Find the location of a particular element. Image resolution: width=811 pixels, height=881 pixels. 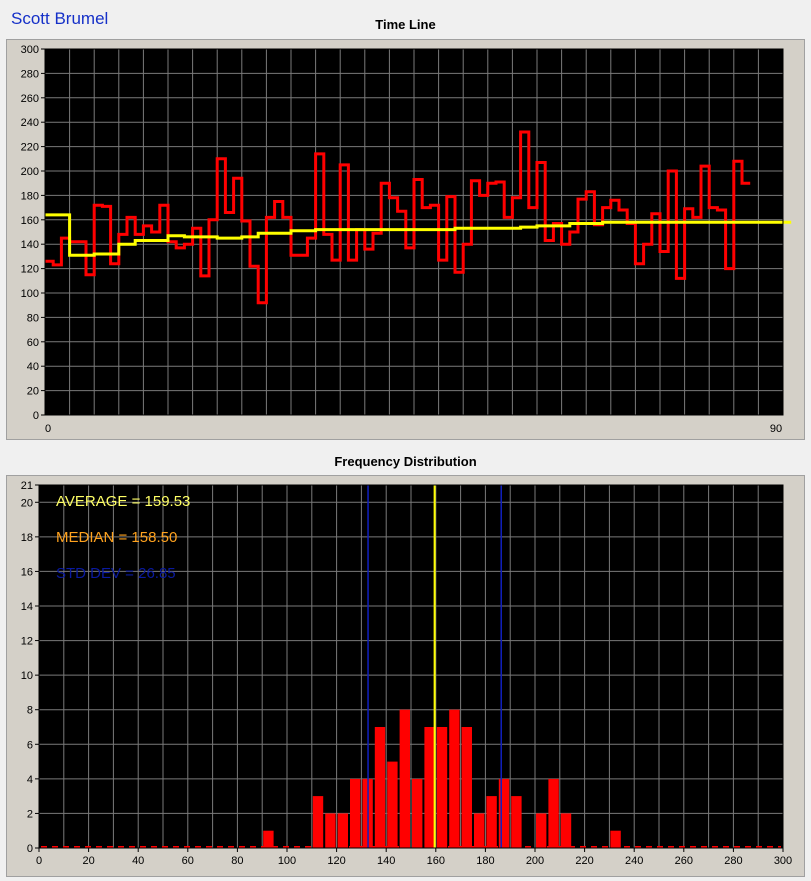

timeline-y-tick-label: 280 is located at coordinates (30, 74).